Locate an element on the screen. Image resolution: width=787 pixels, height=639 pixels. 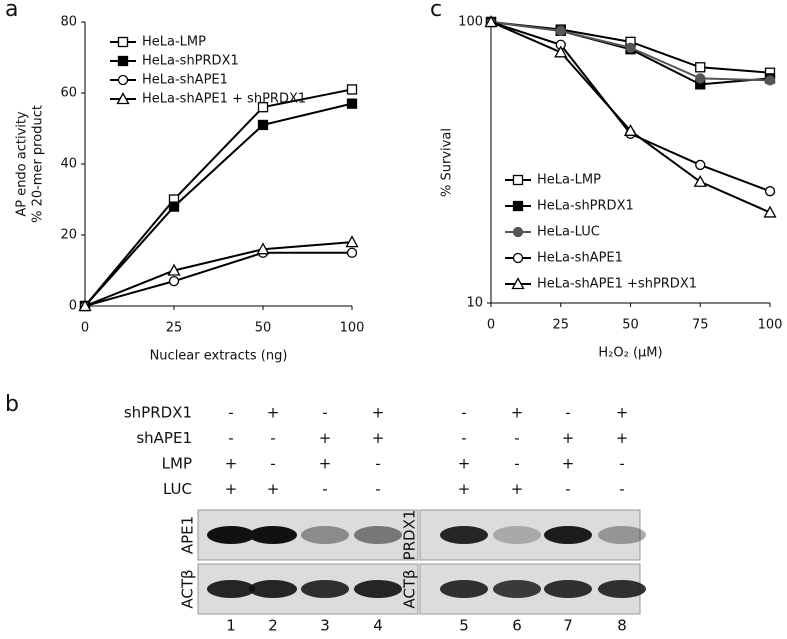
x-tick-label: 75 is located at coordinates (700, 325).